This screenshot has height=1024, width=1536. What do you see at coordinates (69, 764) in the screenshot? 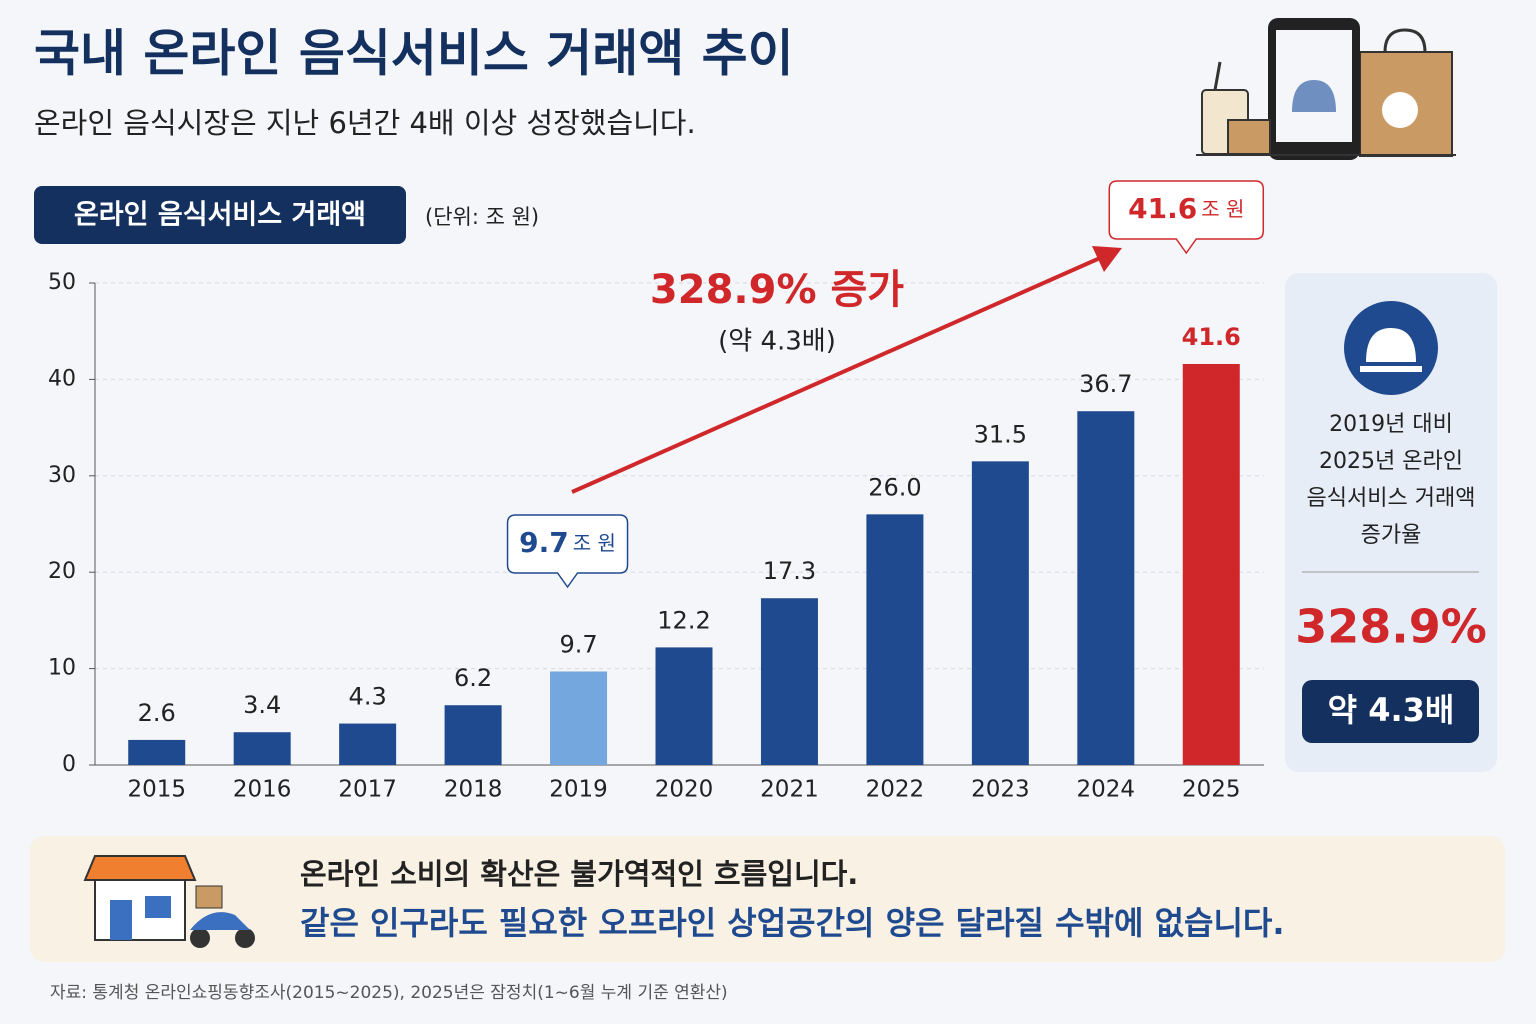
I see `y-tick-label: 0` at bounding box center [69, 764].